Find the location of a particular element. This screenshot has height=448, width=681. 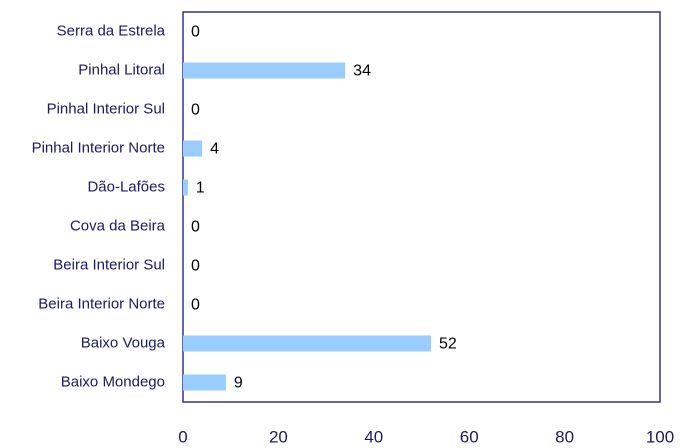

y-tick-label: Cova da Beira is located at coordinates (118, 225).